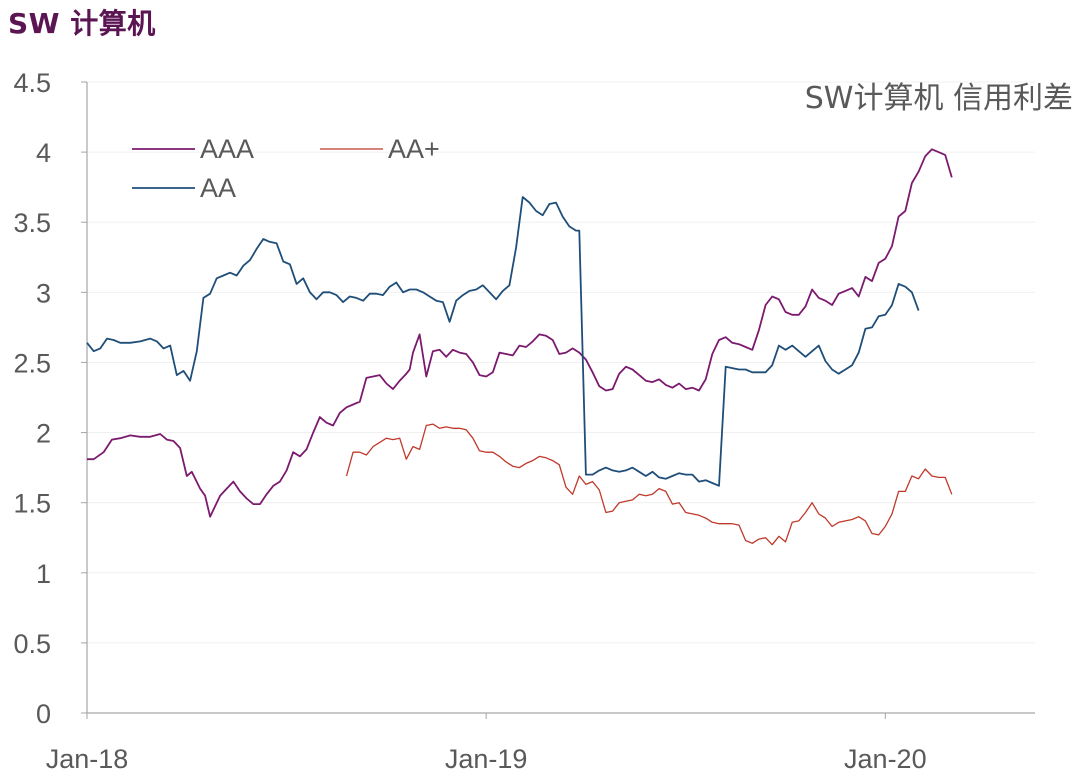 This screenshot has width=1077, height=774. Describe the element at coordinates (43, 714) in the screenshot. I see `y-tick-label: 0` at that location.